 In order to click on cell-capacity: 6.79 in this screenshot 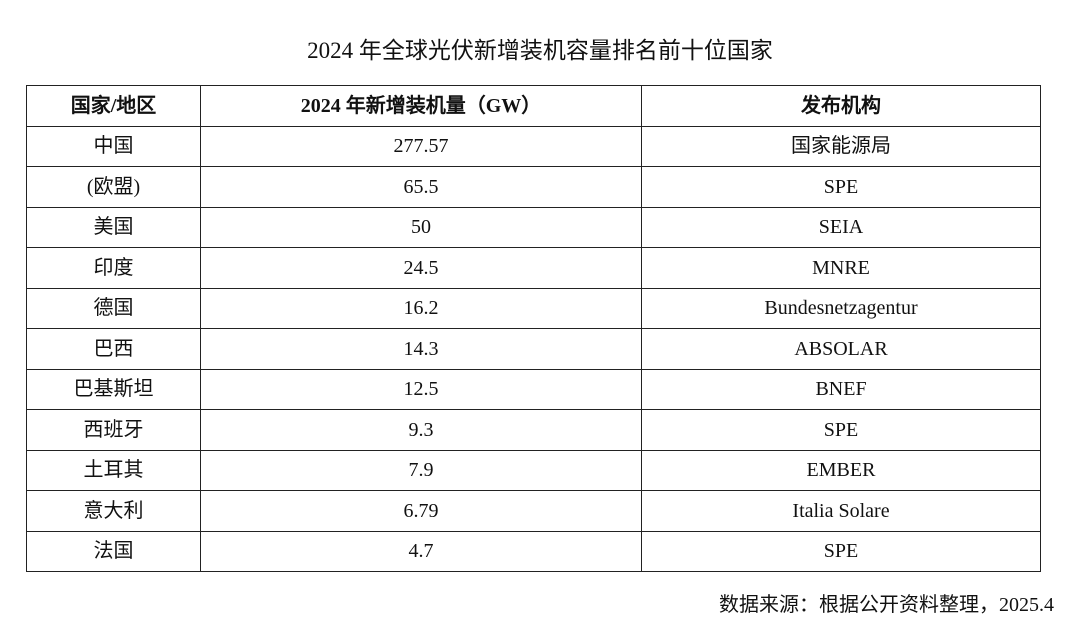, I will do `click(421, 511)`.